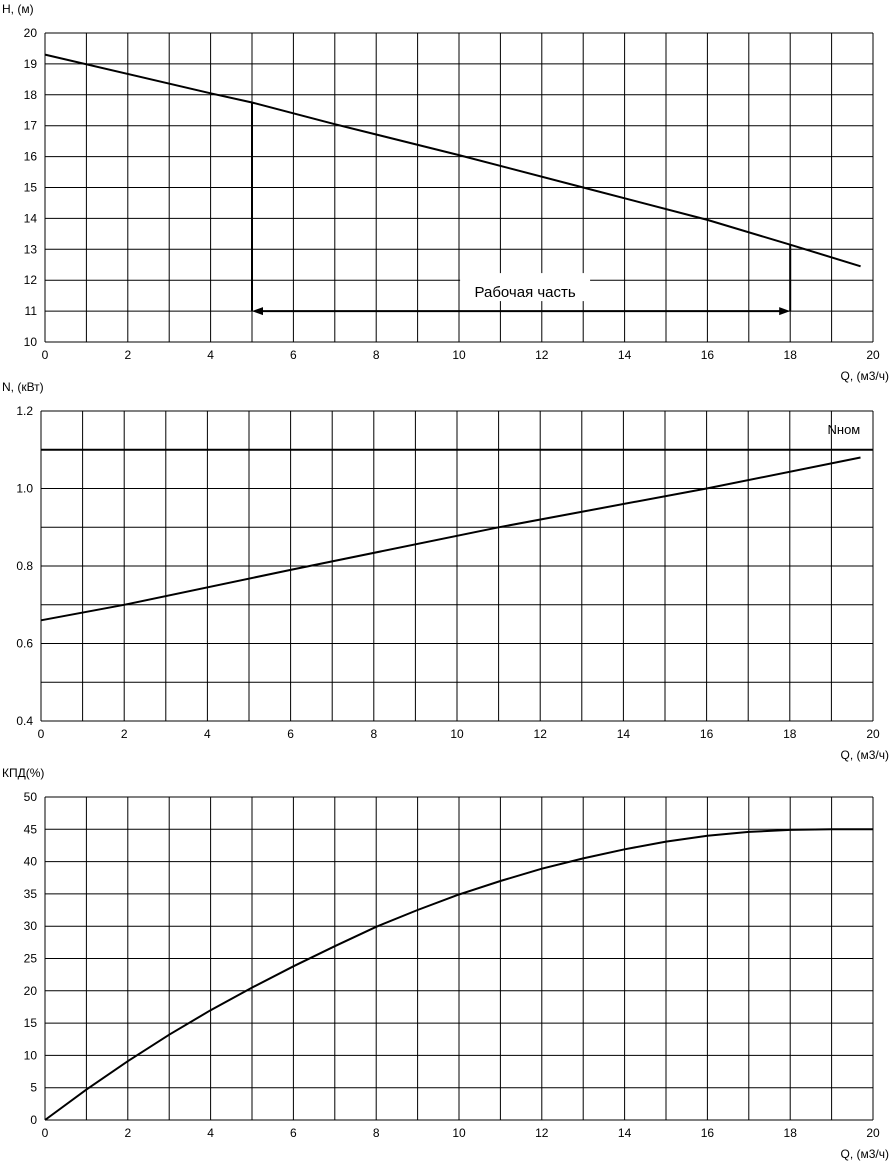 This screenshot has height=1169, width=893. What do you see at coordinates (18, 9) in the screenshot?
I see `y-axis-label: H, (м)` at bounding box center [18, 9].